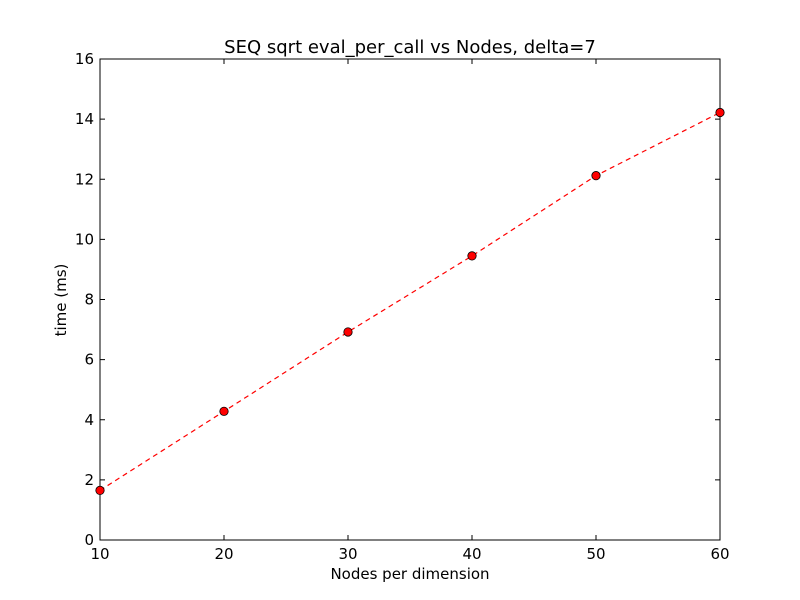  I want to click on x-tick-label: 50, so click(595, 554).